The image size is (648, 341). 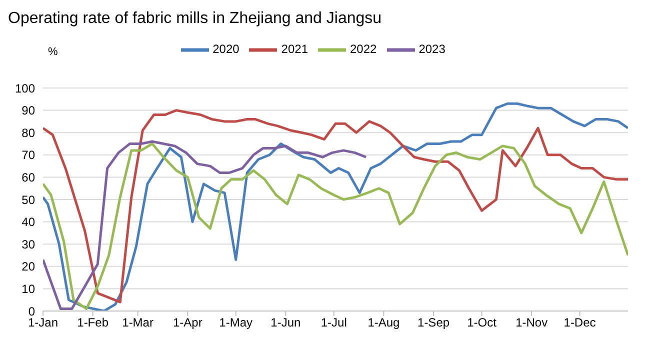 I want to click on x-tick-label: 1-Feb, so click(x=93, y=323).